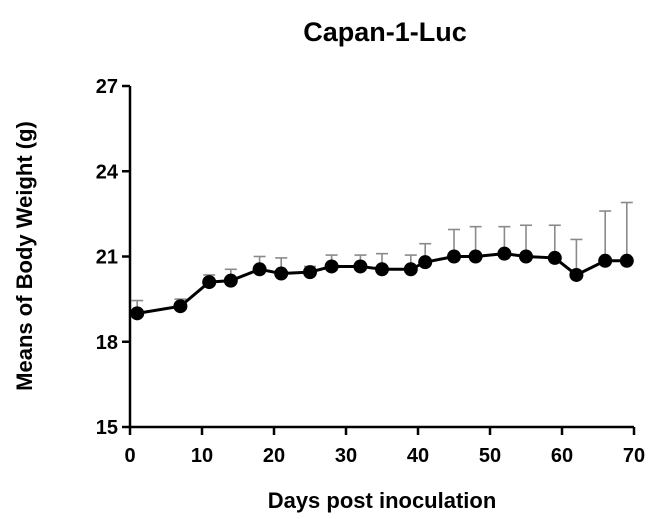  I want to click on y-tick-label: 21, so click(107, 258).